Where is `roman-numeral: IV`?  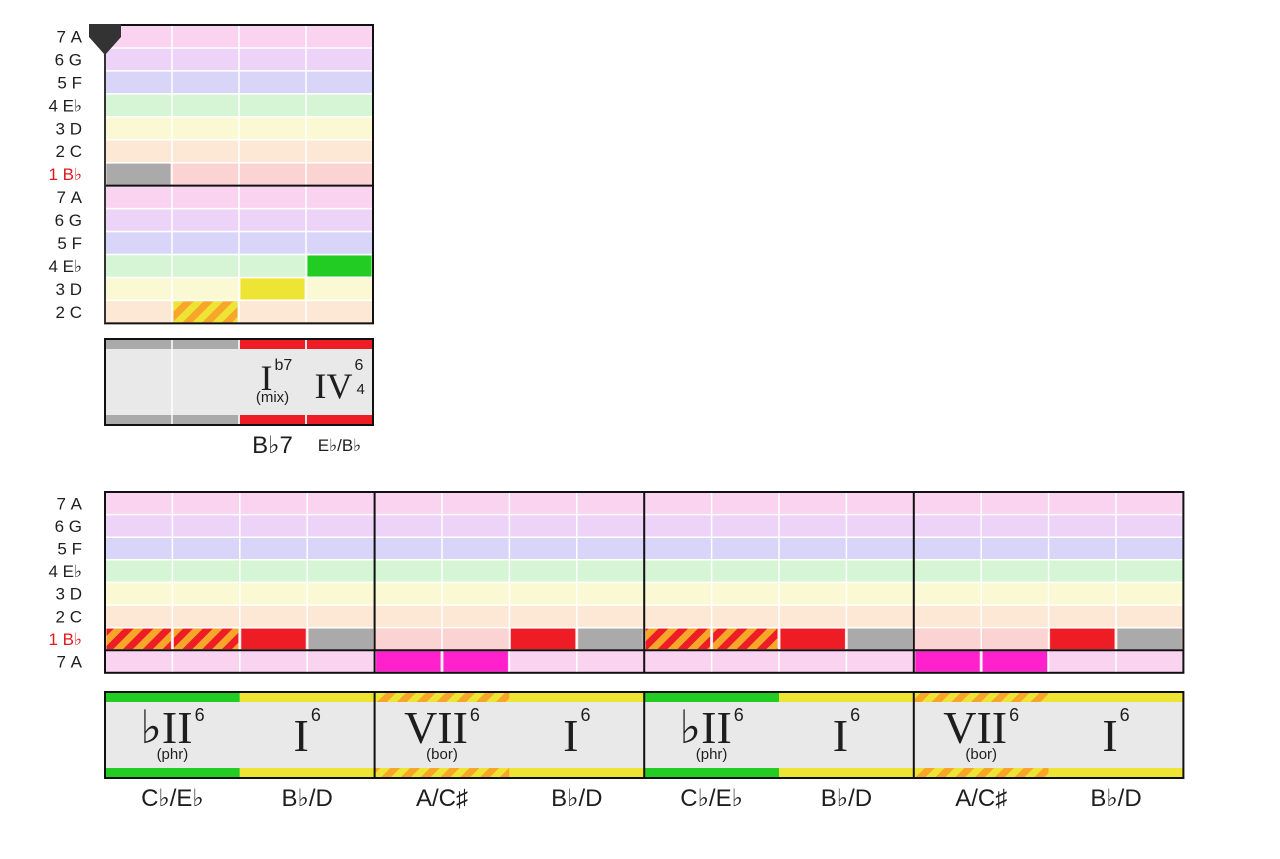 roman-numeral: IV is located at coordinates (334, 386).